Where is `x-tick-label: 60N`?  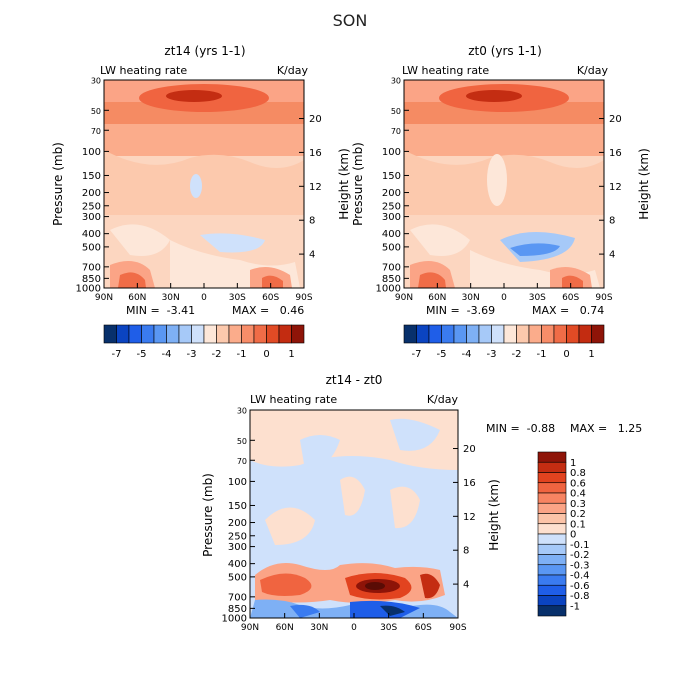 x-tick-label: 60N is located at coordinates (437, 298).